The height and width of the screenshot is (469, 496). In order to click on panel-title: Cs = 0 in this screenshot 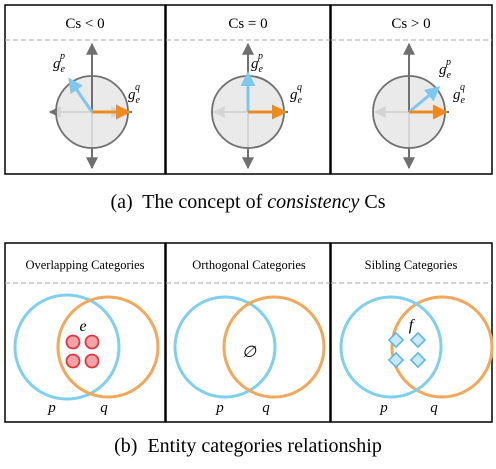, I will do `click(247, 24)`.